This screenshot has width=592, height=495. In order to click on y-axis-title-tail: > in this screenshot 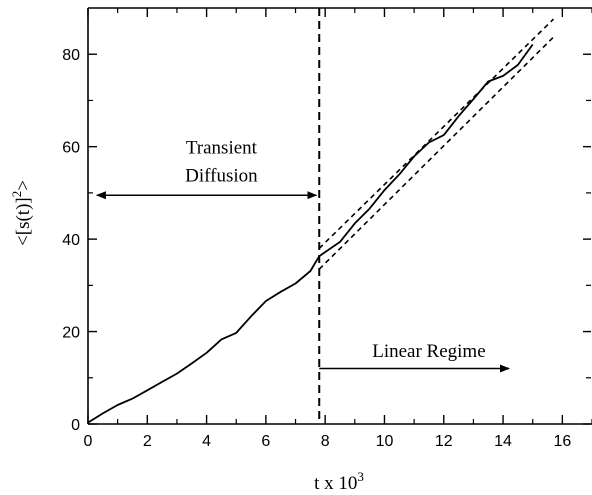, I will do `click(23, 185)`.